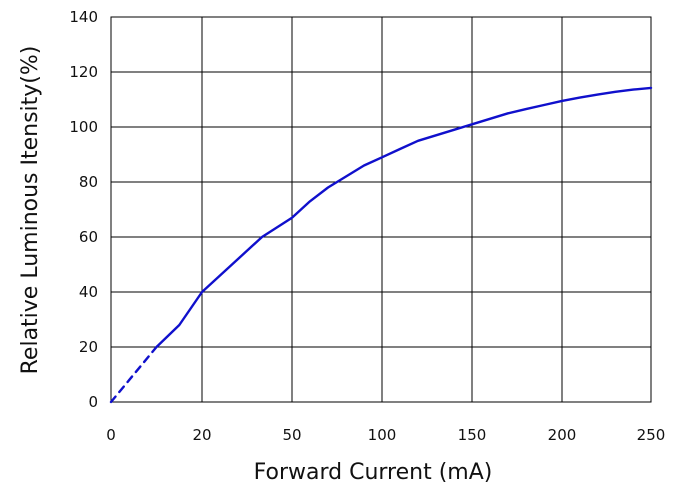 The width and height of the screenshot is (678, 488). Describe the element at coordinates (83, 72) in the screenshot. I see `y-tick-label: 120` at that location.